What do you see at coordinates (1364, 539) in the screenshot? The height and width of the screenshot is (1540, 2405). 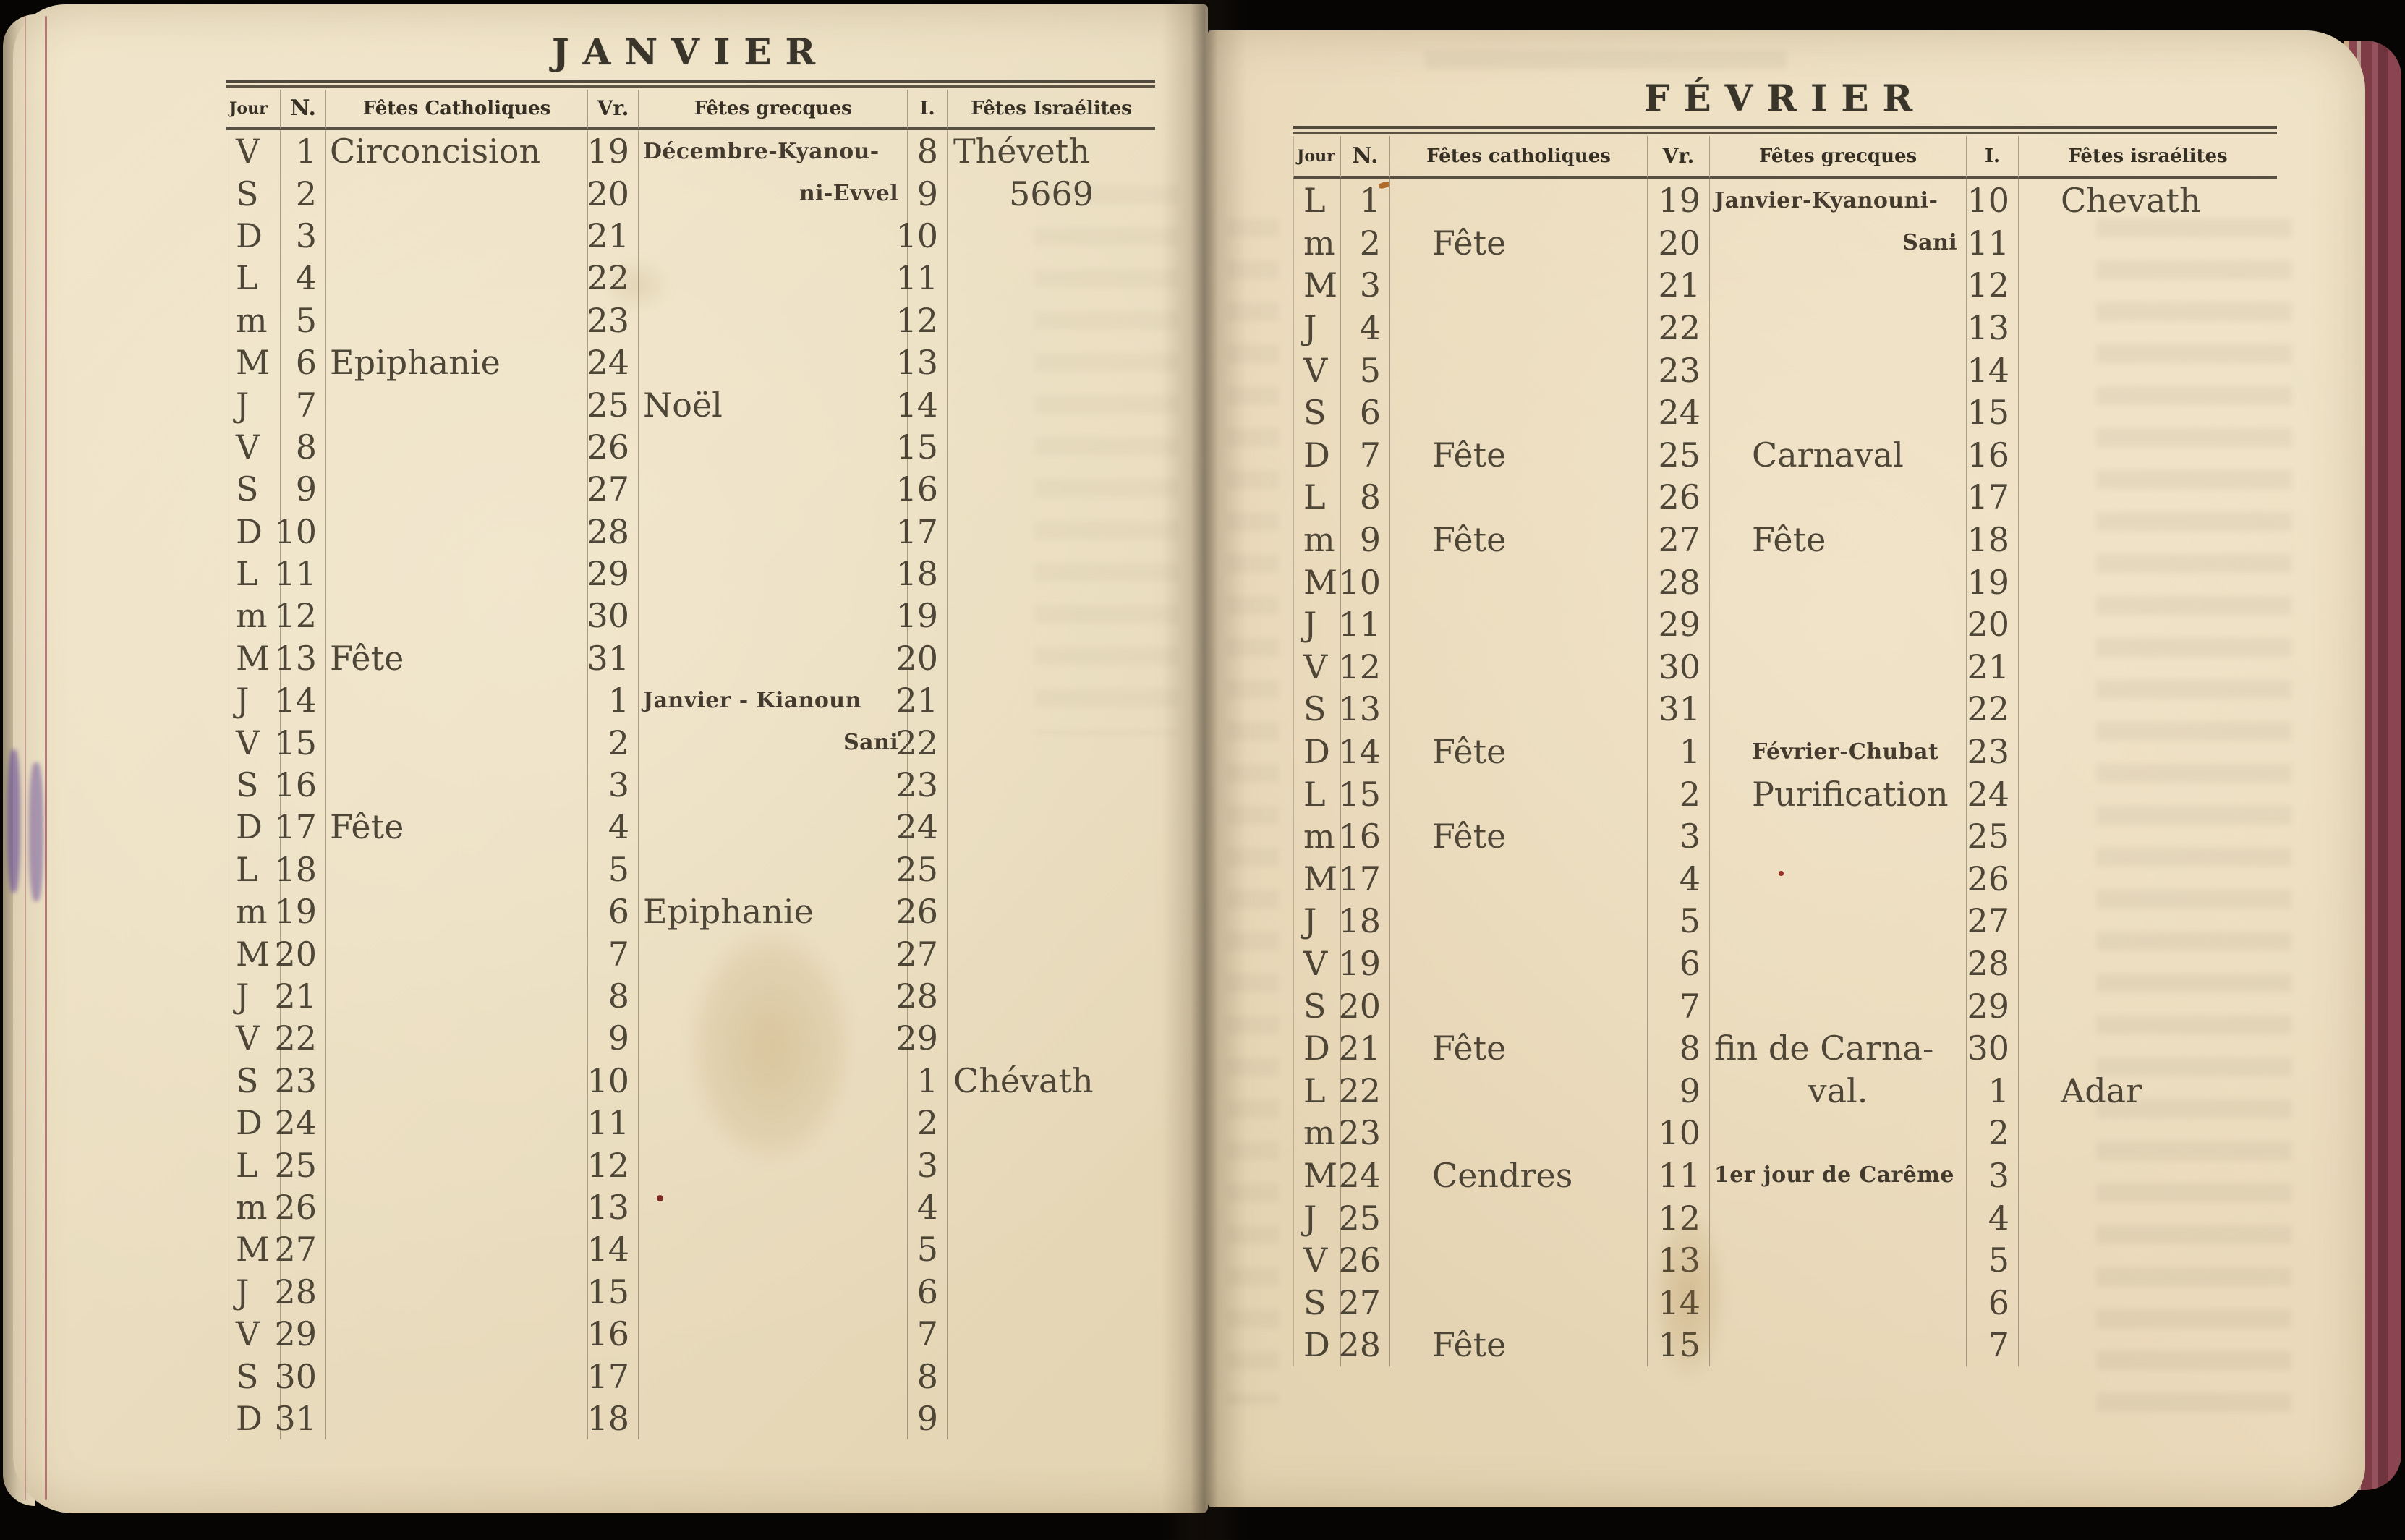 I see `cell-civil-day-number: 9` at bounding box center [1364, 539].